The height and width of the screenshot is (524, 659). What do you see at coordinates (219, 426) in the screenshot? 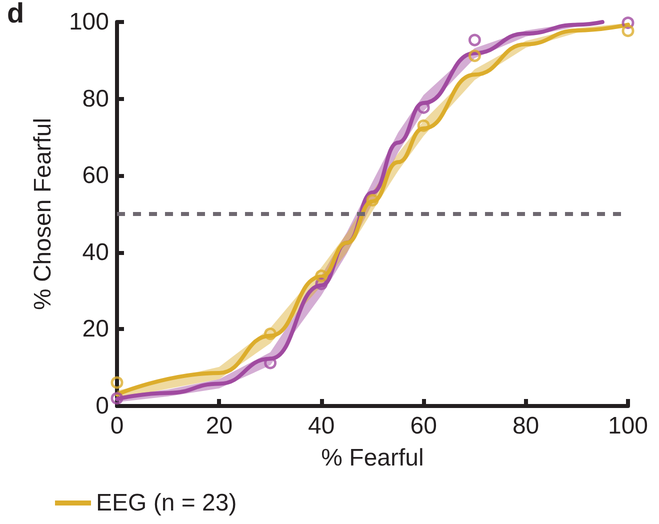
I see `x-tick-label: 20` at bounding box center [219, 426].